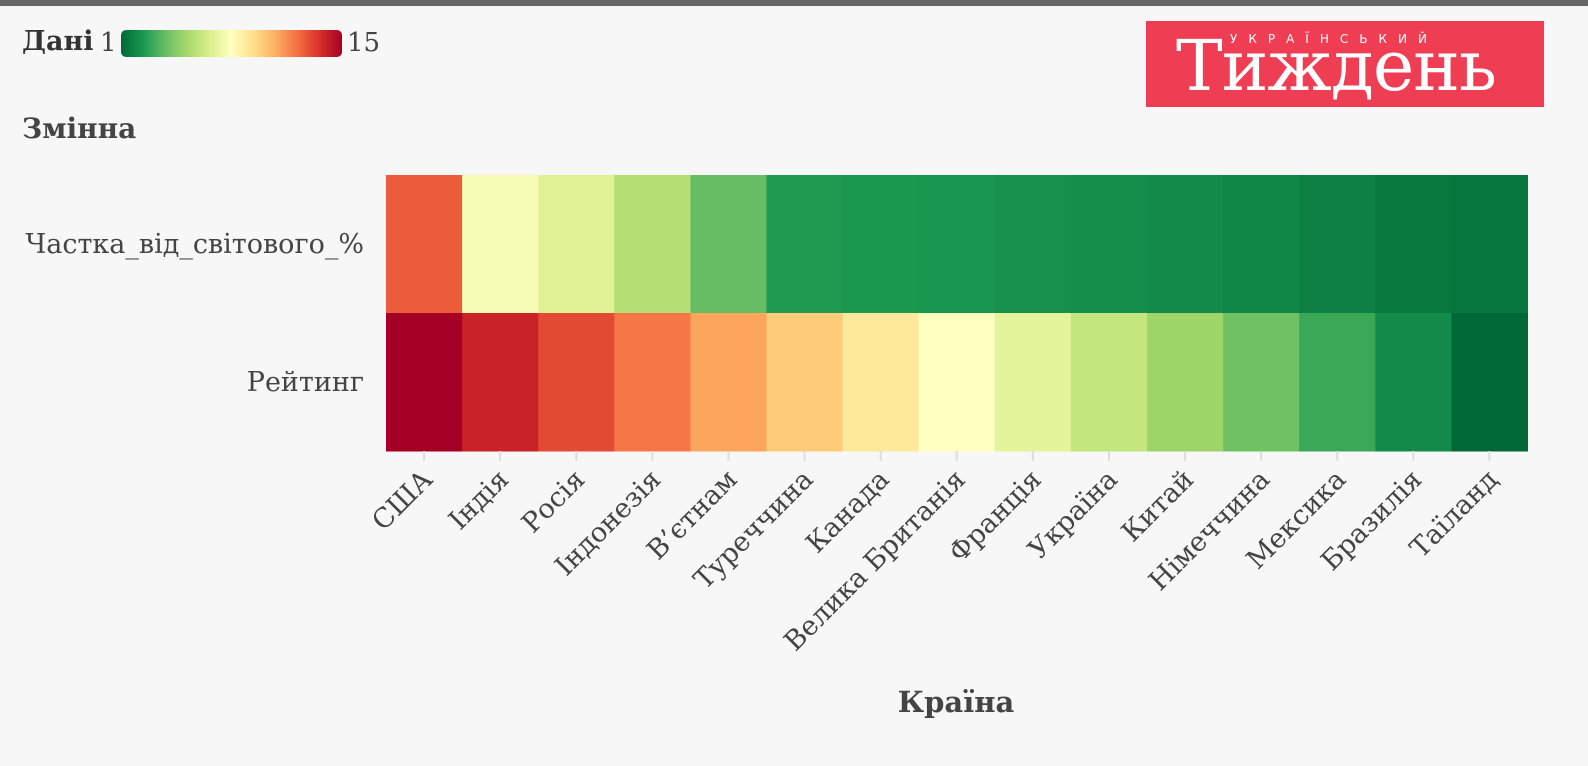 This screenshot has width=1588, height=766. What do you see at coordinates (231, 43) in the screenshot?
I see `color-scale-bar` at bounding box center [231, 43].